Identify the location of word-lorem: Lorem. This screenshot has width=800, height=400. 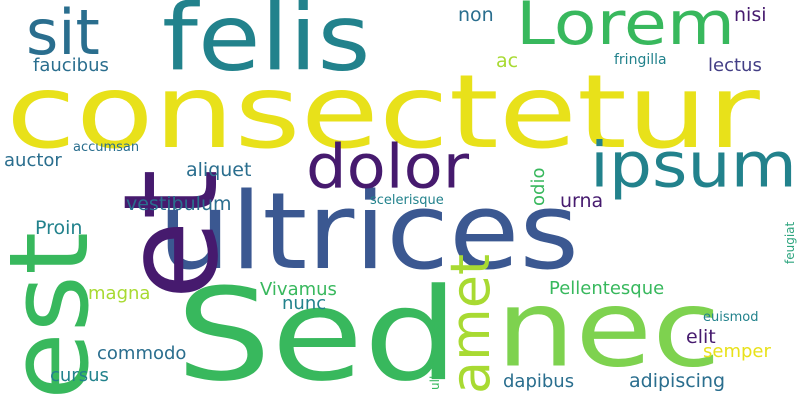
(626, 29).